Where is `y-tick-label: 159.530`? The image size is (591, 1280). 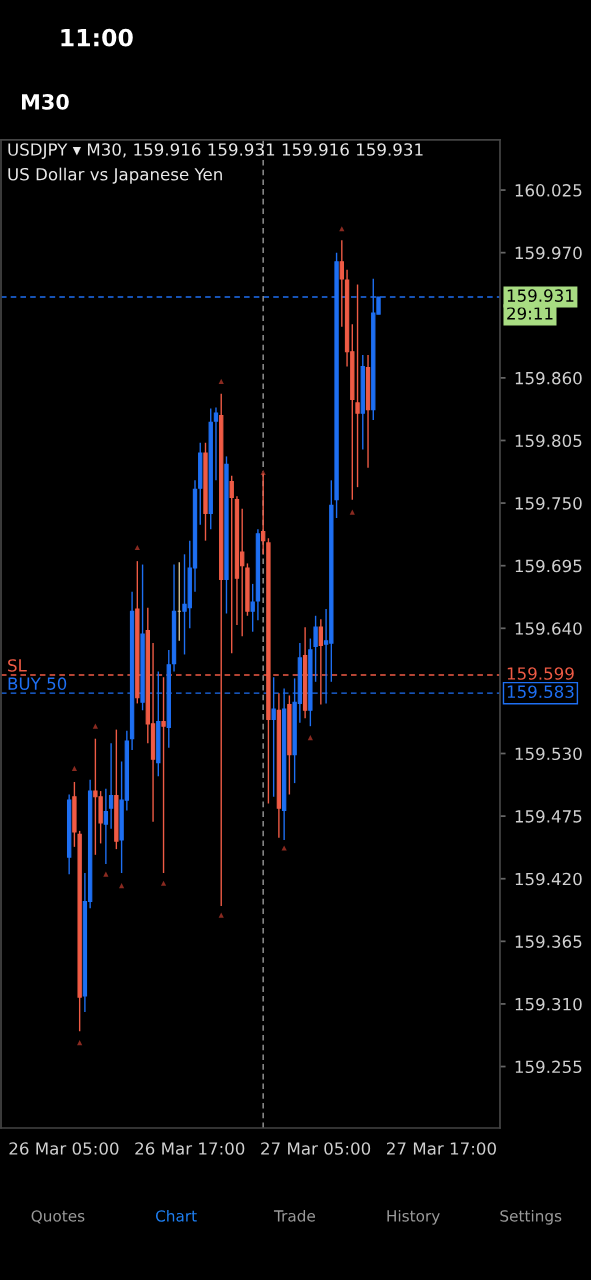 y-tick-label: 159.530 is located at coordinates (548, 754).